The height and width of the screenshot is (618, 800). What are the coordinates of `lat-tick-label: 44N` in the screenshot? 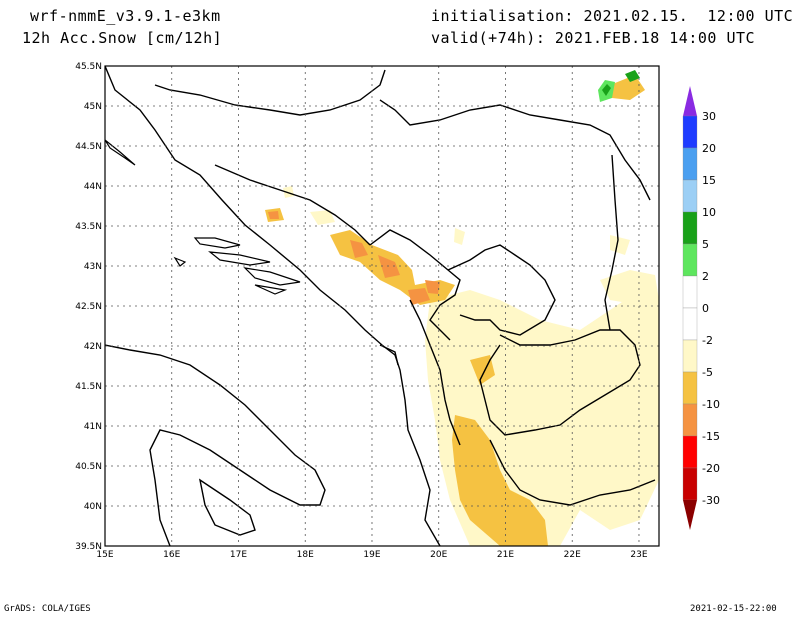 It's located at (93, 187).